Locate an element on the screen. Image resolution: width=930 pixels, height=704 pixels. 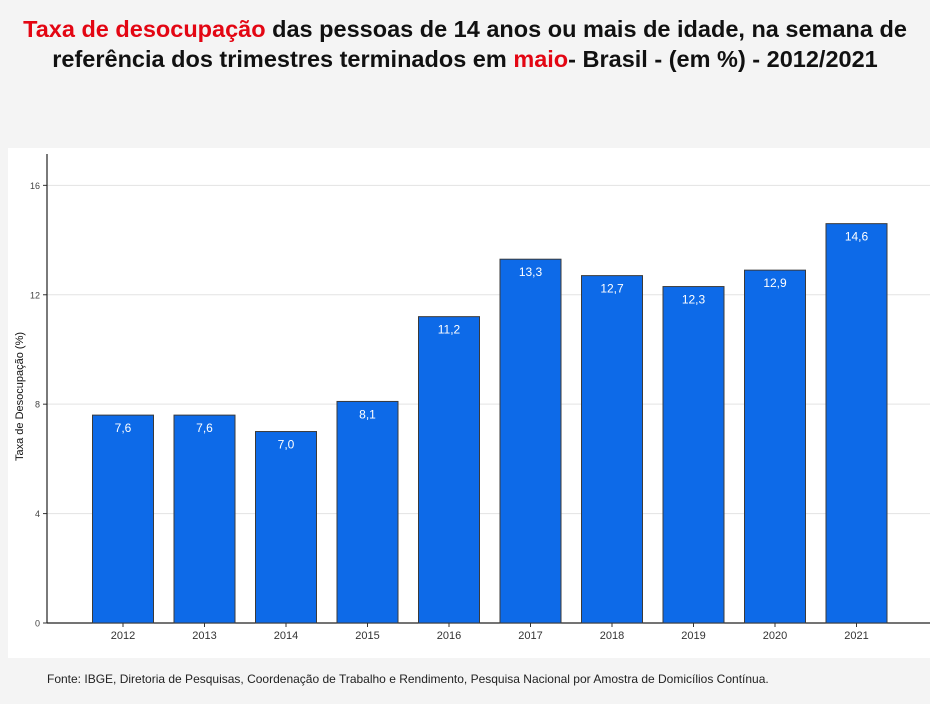
bar-value-label: 12,9 is located at coordinates (775, 283).